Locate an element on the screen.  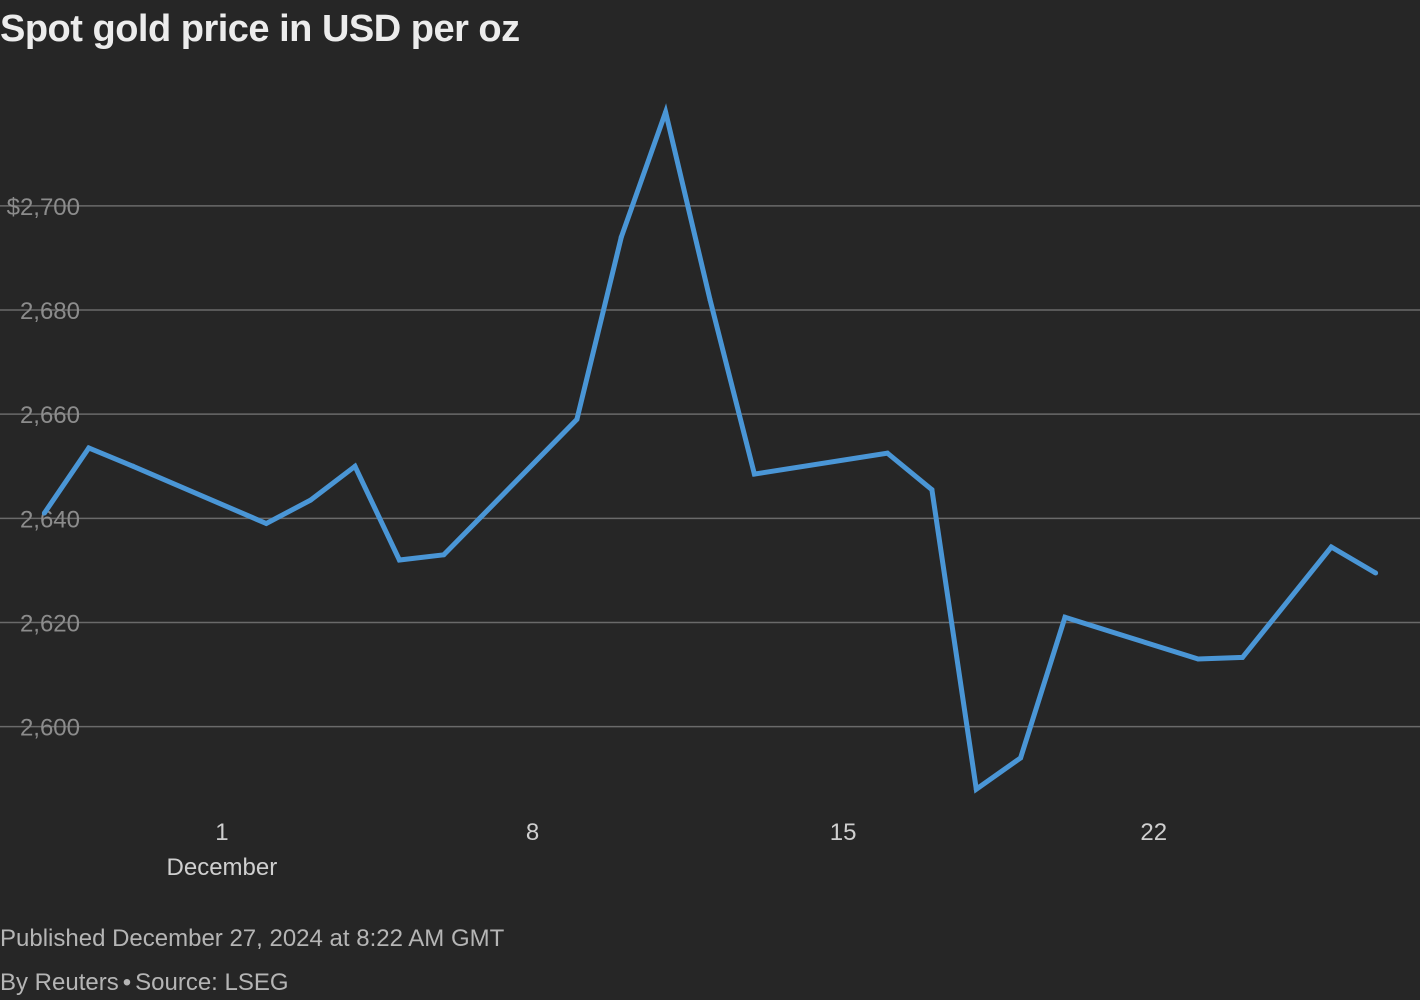
y-tick-label: 2,640 is located at coordinates (50, 519).